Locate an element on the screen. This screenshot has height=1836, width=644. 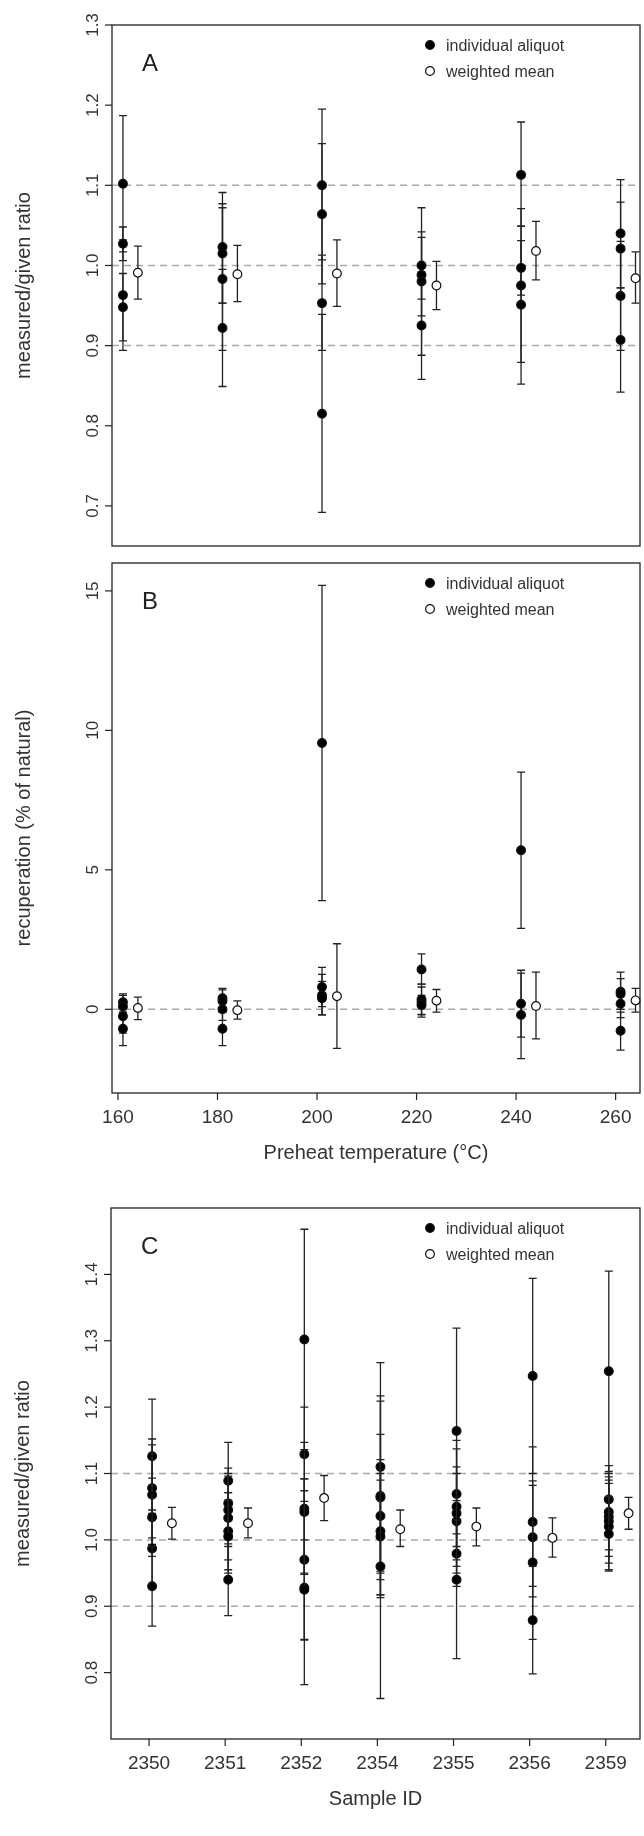
x-tick-label: 2352 is located at coordinates (301, 1762).